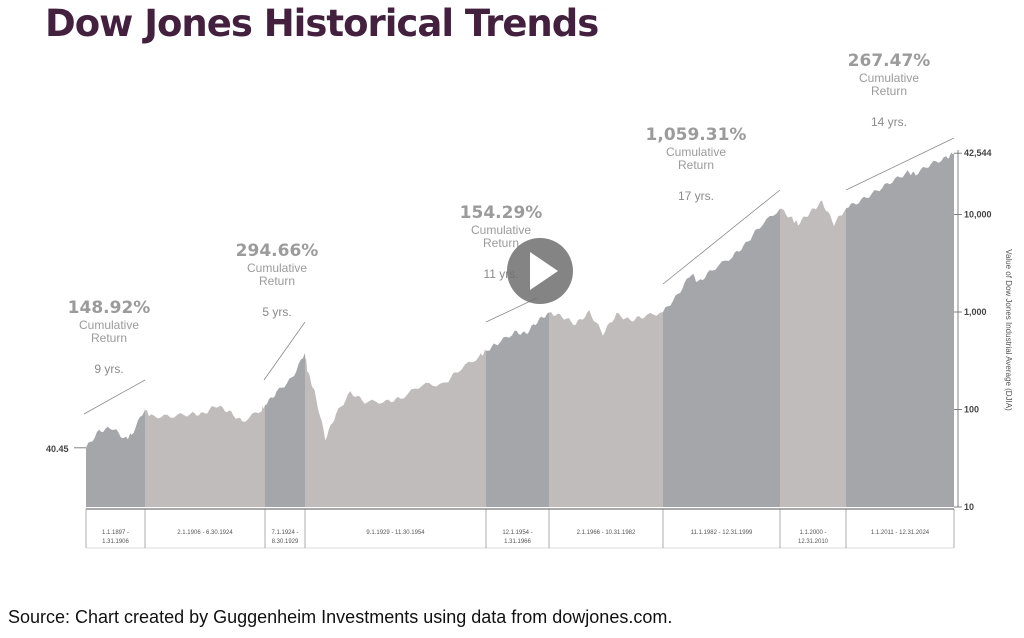 The width and height of the screenshot is (1024, 638). I want to click on segment-date-label: 9.1.1929 - 11.30.1954, so click(395, 533).